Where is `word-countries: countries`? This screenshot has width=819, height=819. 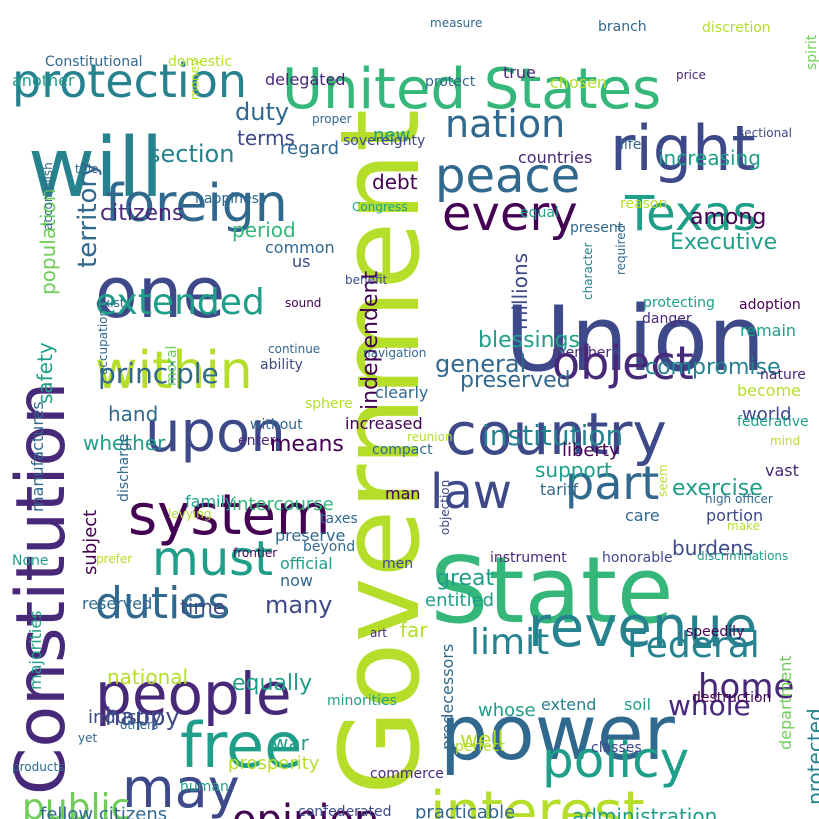 word-countries: countries is located at coordinates (555, 157).